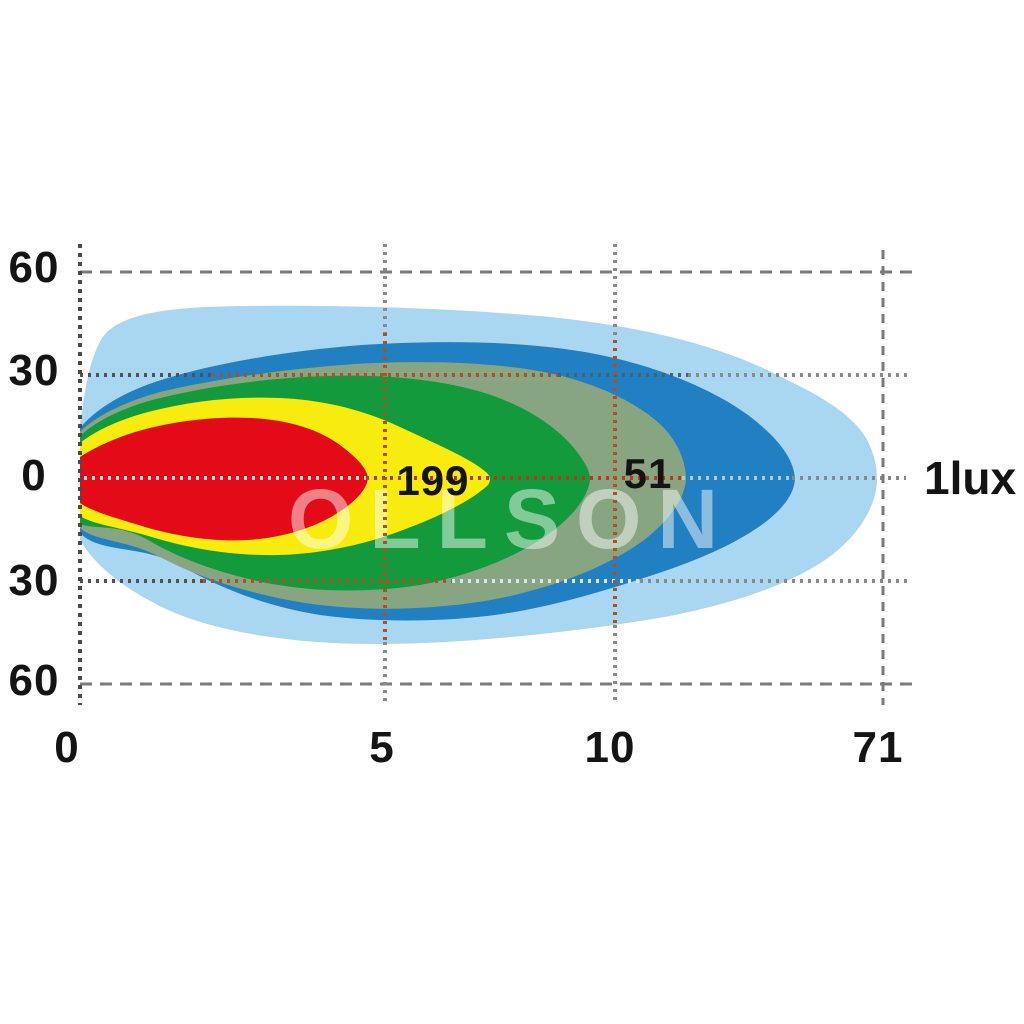 The image size is (1024, 1024). Describe the element at coordinates (34, 370) in the screenshot. I see `y-tick-30-top: 30` at that location.